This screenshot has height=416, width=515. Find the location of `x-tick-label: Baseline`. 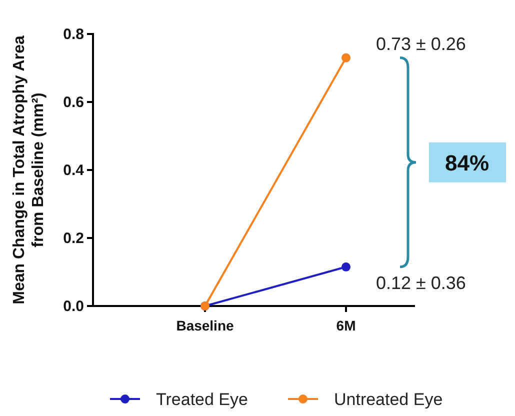

x-tick-label: Baseline is located at coordinates (205, 325).